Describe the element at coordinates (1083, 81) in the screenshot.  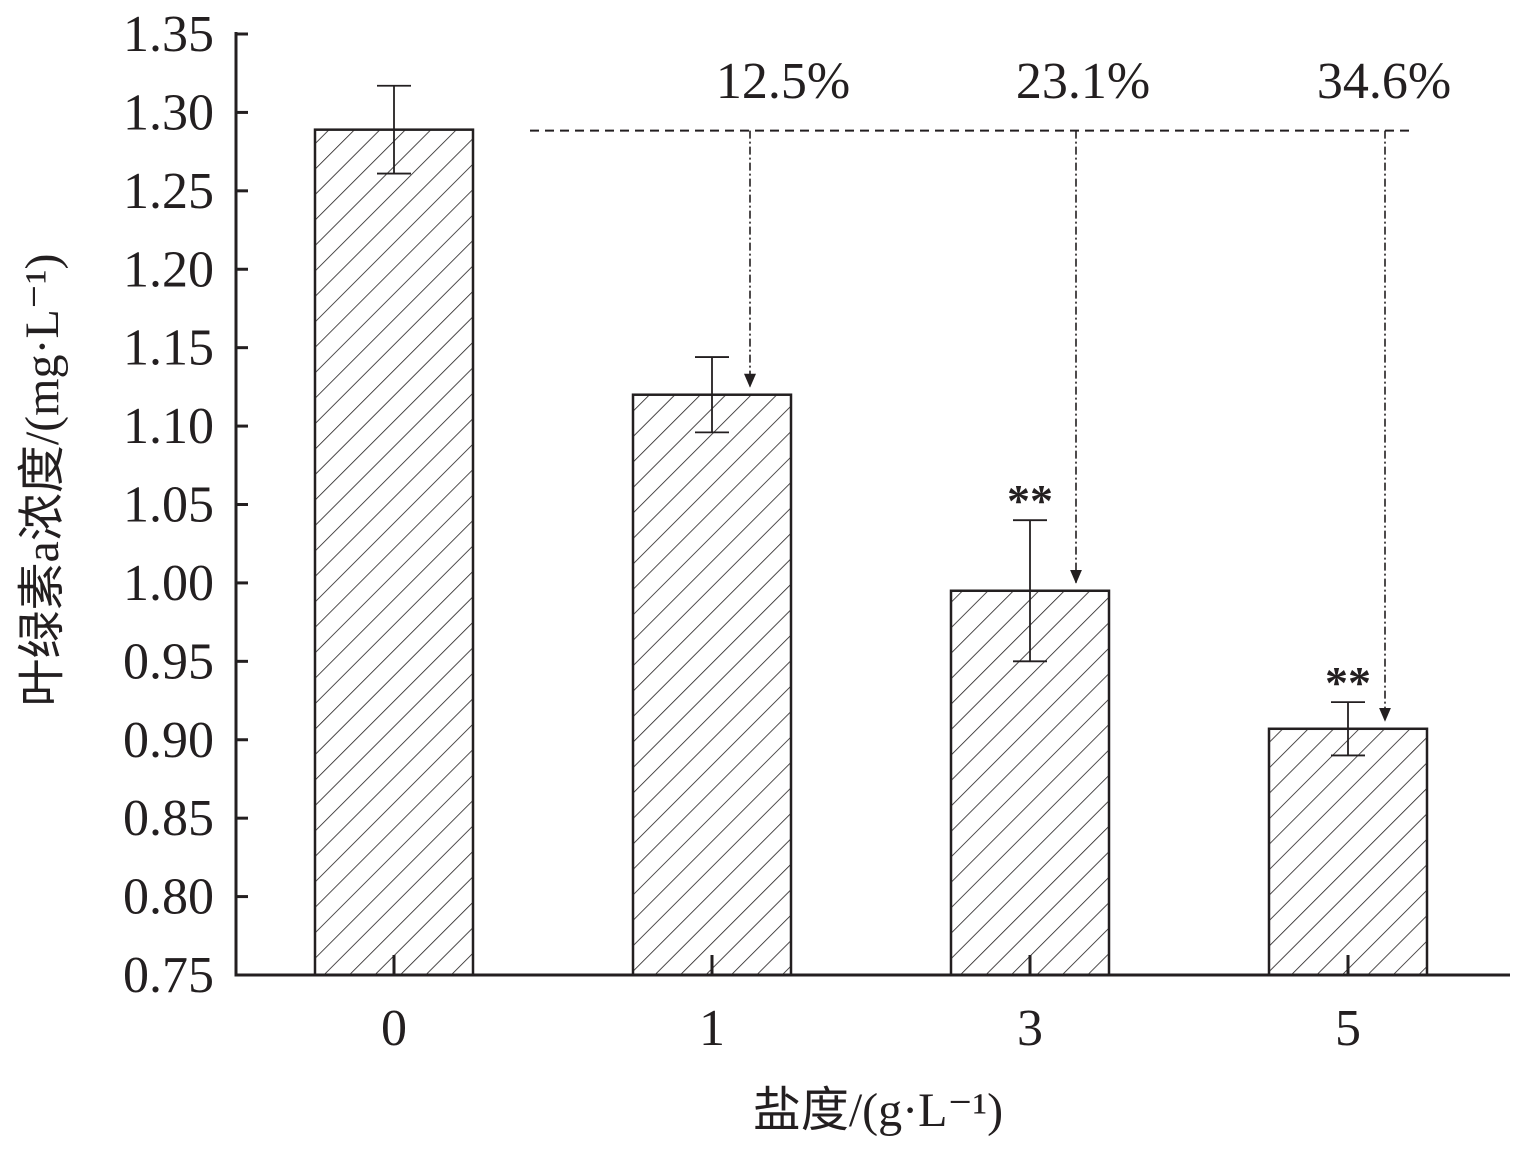
I see `reduction-label: 23.1%` at that location.